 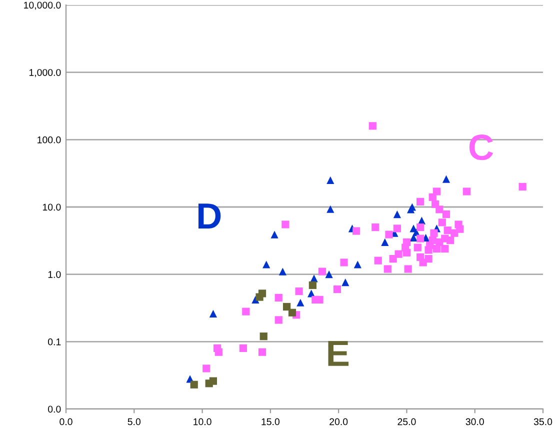 What do you see at coordinates (475, 422) in the screenshot?
I see `x-tick-label: 30.0` at bounding box center [475, 422].